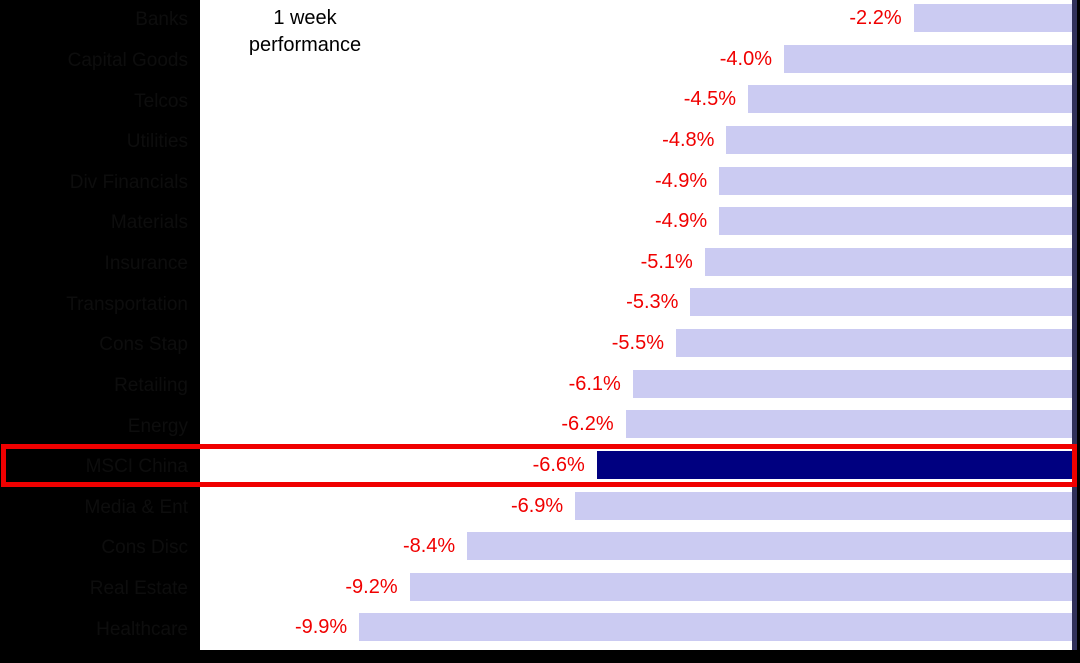  What do you see at coordinates (149, 223) in the screenshot?
I see `category-label: Materials` at bounding box center [149, 223].